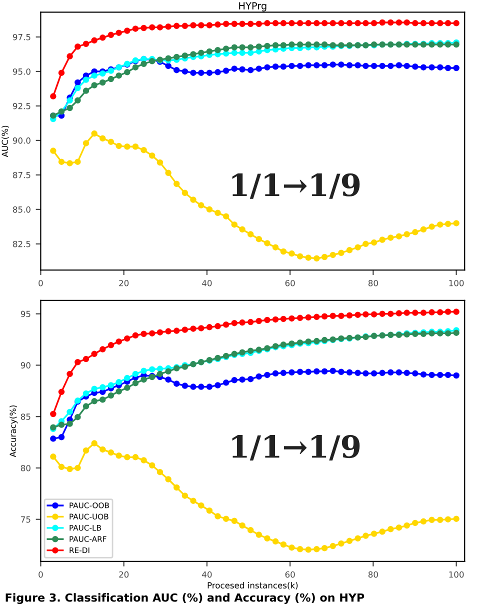  Describe the element at coordinates (25, 365) in the screenshot. I see `y-tick-label: 90` at that location.